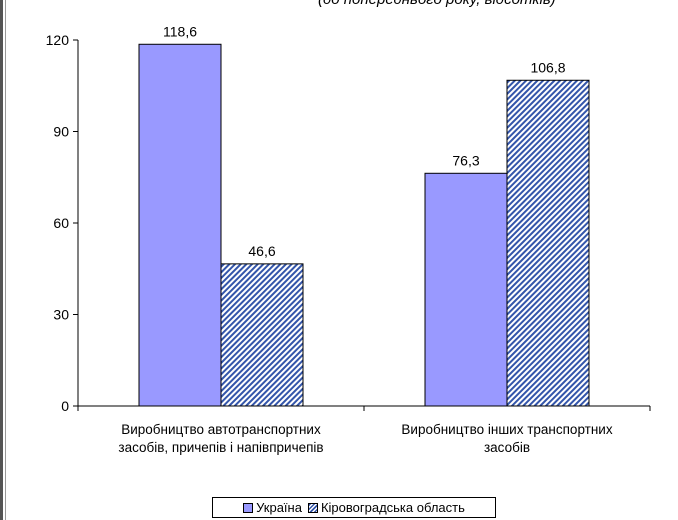 This screenshot has height=520, width=678. What do you see at coordinates (312, 507) in the screenshot?
I see `legend-swatch-region` at bounding box center [312, 507].